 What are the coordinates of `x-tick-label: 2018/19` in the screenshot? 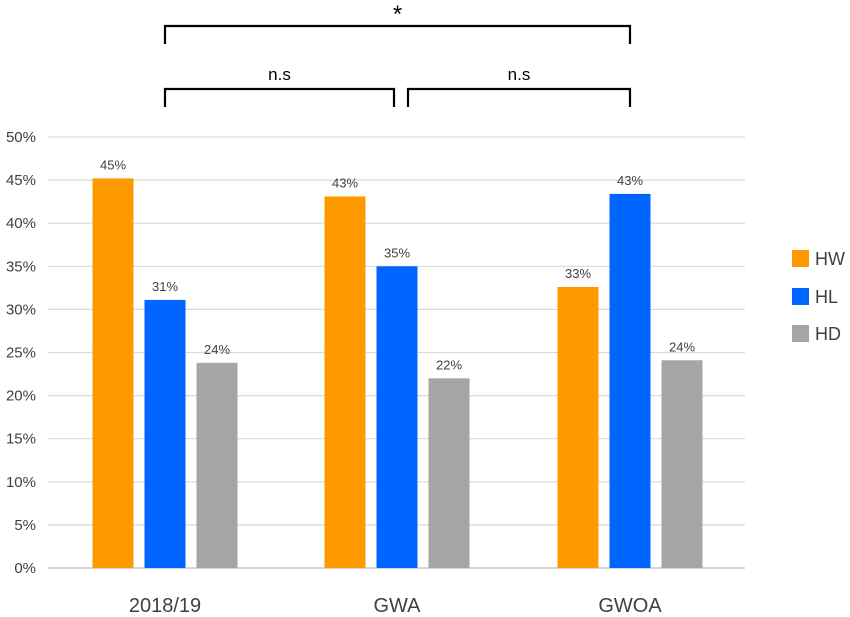 It's located at (165, 606).